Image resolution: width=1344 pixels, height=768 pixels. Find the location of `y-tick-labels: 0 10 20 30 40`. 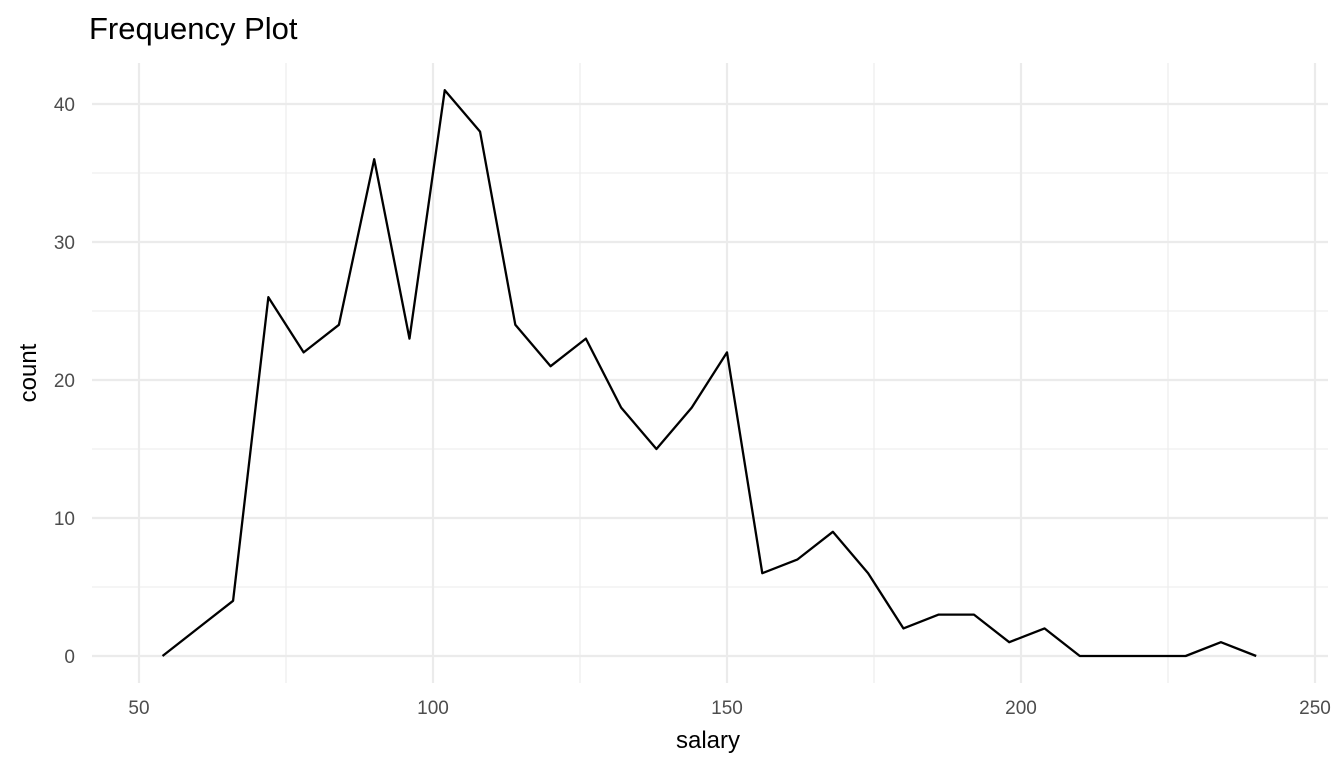

y-tick-labels: 0 10 20 30 40 is located at coordinates (64, 381).